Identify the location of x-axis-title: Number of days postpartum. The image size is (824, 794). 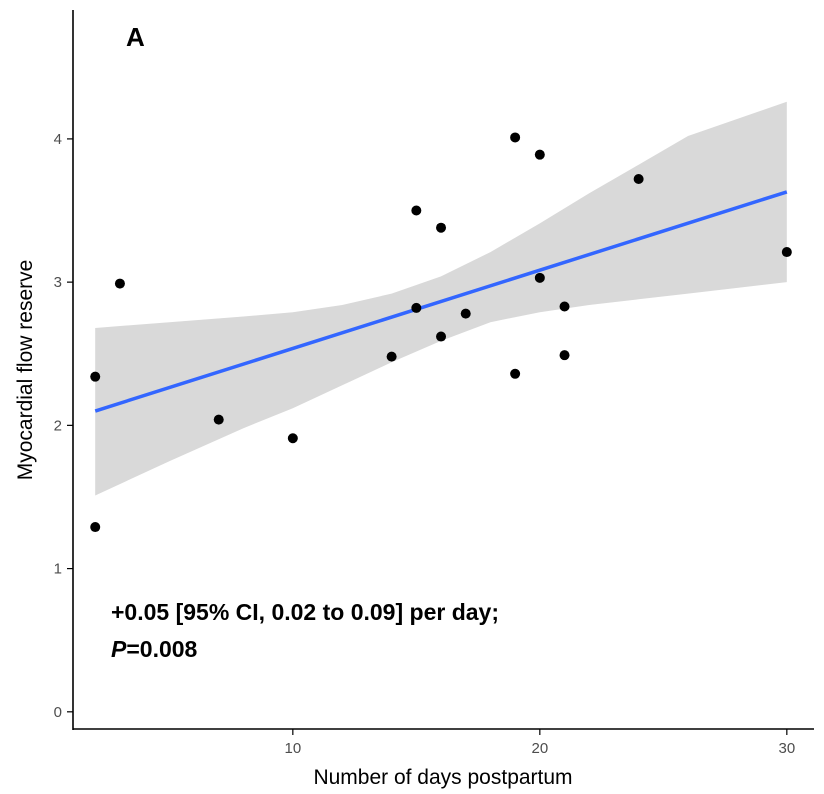
(442, 777).